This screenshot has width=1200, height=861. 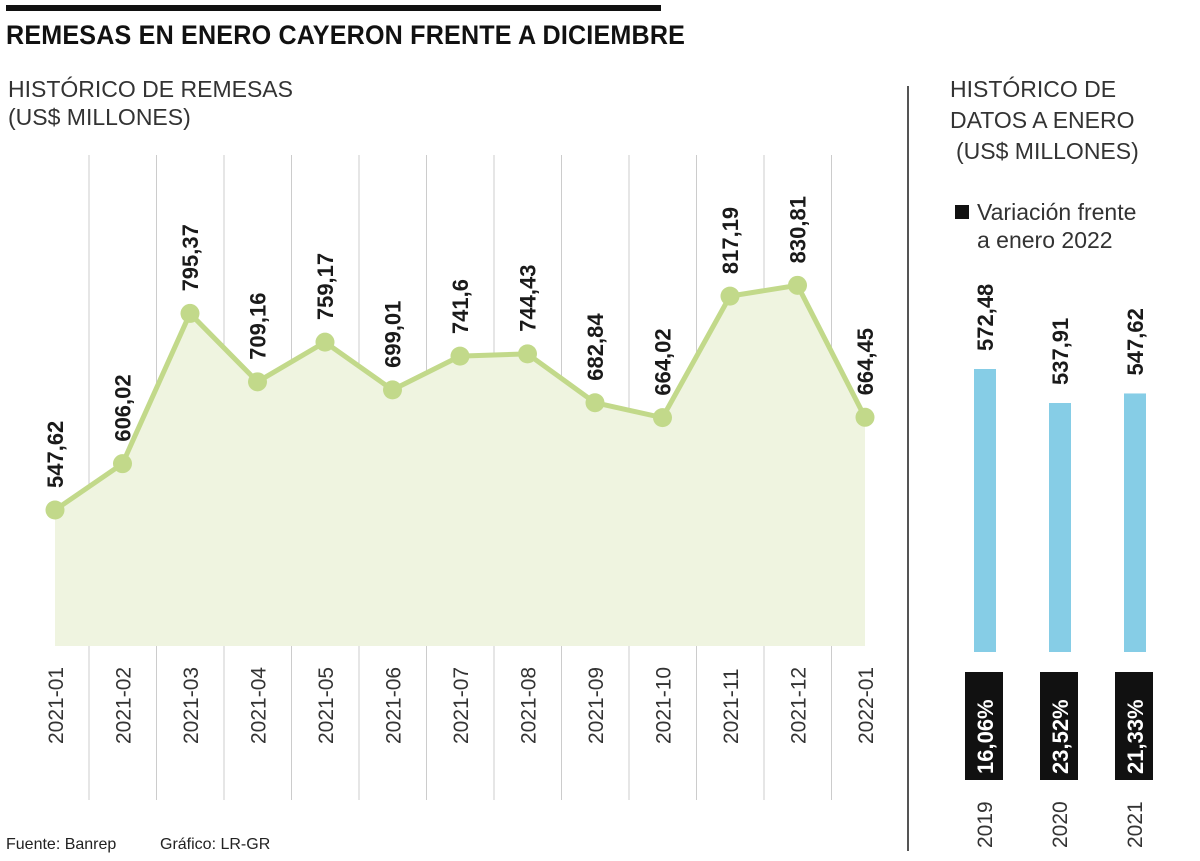 I want to click on legend-line1: Variación frente, so click(x=1057, y=212).